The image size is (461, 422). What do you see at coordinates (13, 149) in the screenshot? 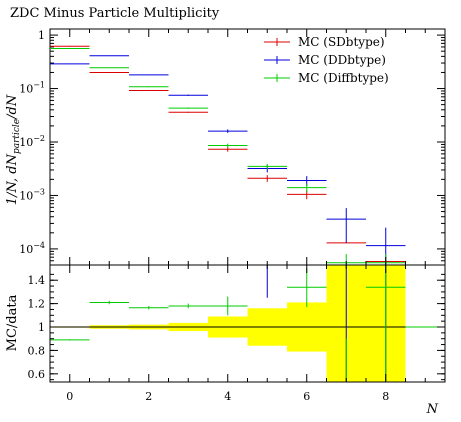
I see `y-axis-label: 1/N, dNparticle/dN` at bounding box center [13, 149].